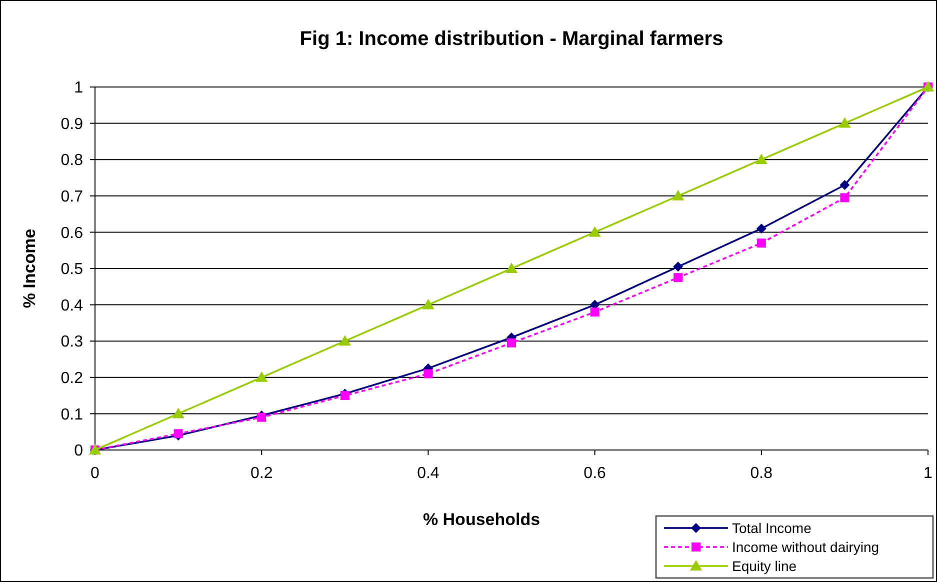  What do you see at coordinates (95, 473) in the screenshot?
I see `x-tick-label: 0` at bounding box center [95, 473].